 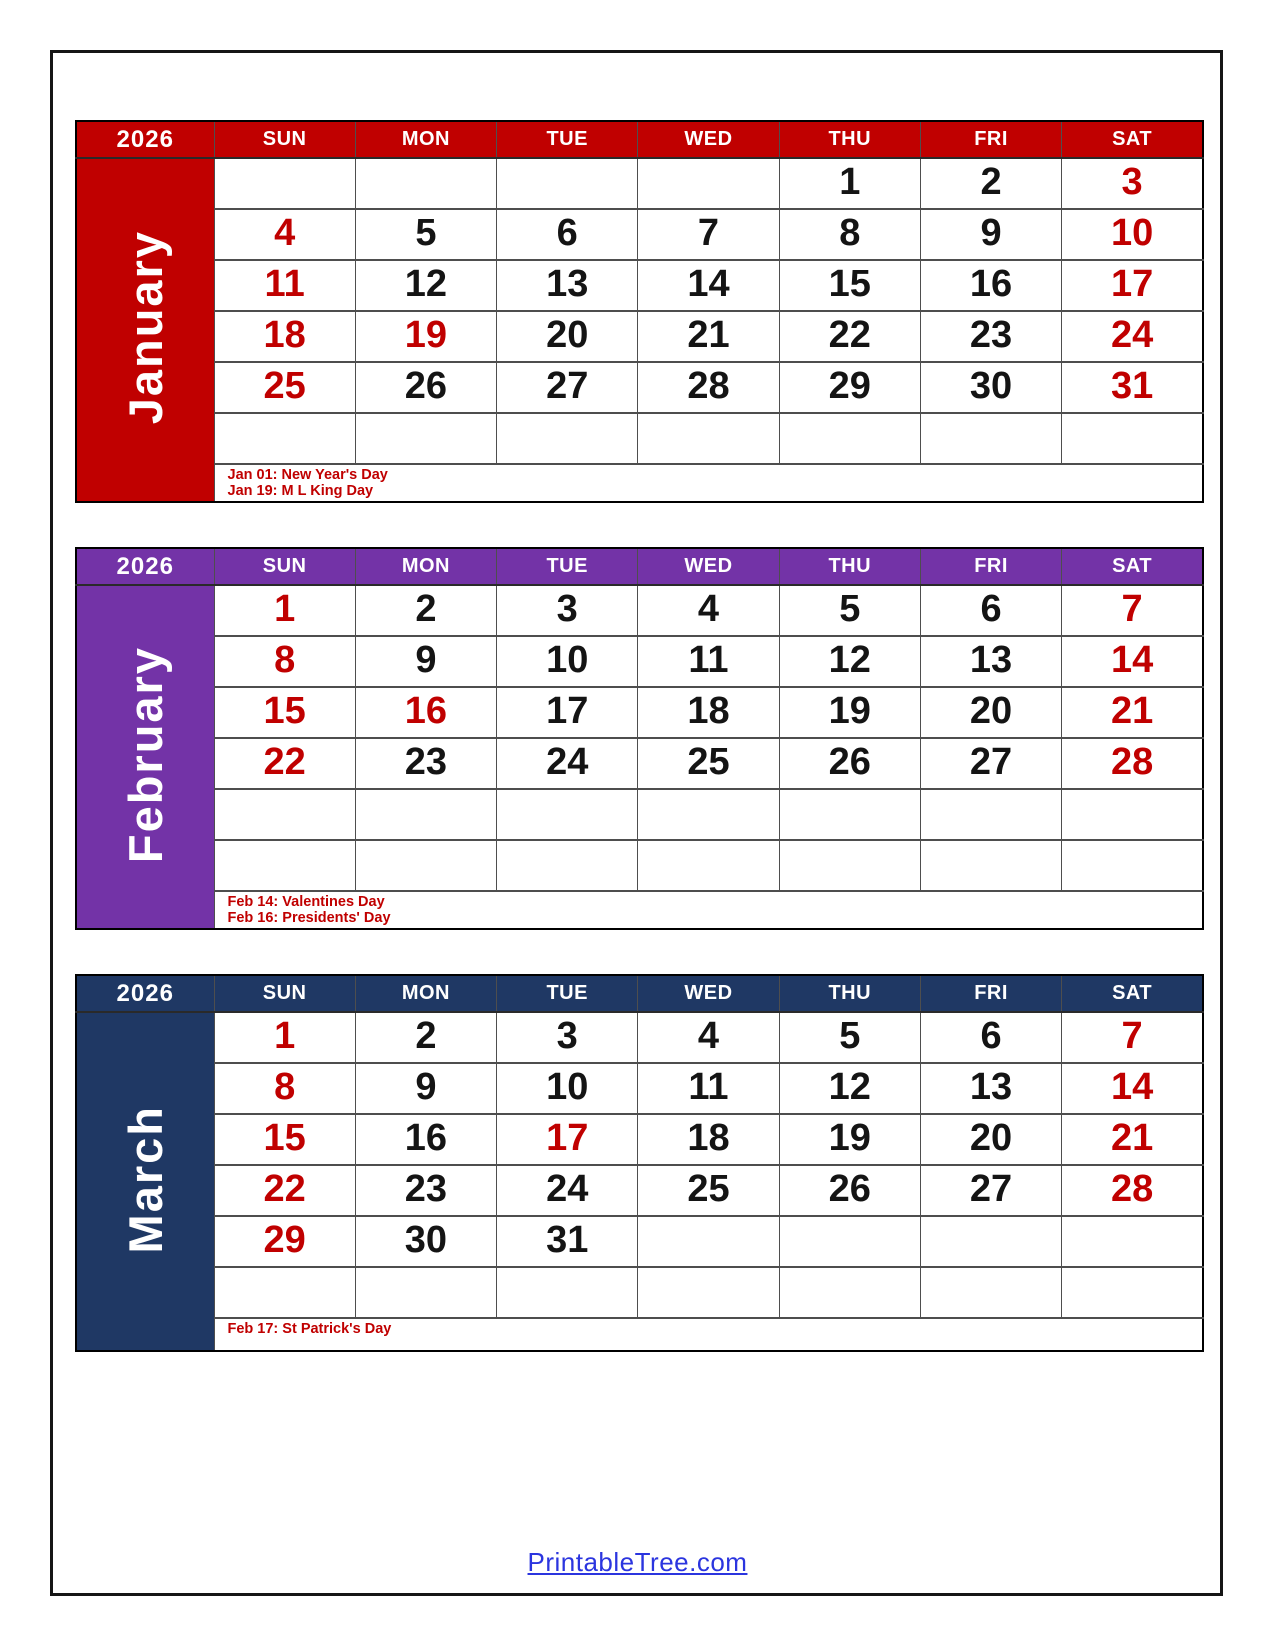 I want to click on footer-link: PrintableTree.com, so click(x=637, y=1562).